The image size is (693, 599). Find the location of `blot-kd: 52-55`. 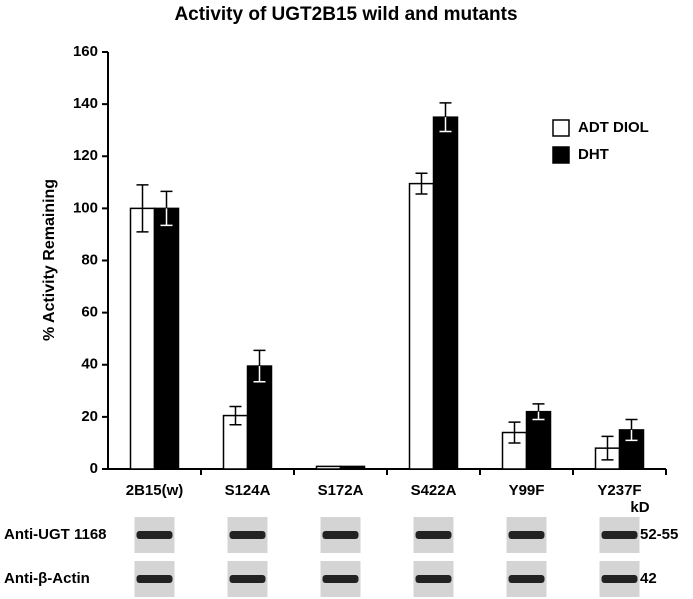

blot-kd: 52-55 is located at coordinates (659, 534).